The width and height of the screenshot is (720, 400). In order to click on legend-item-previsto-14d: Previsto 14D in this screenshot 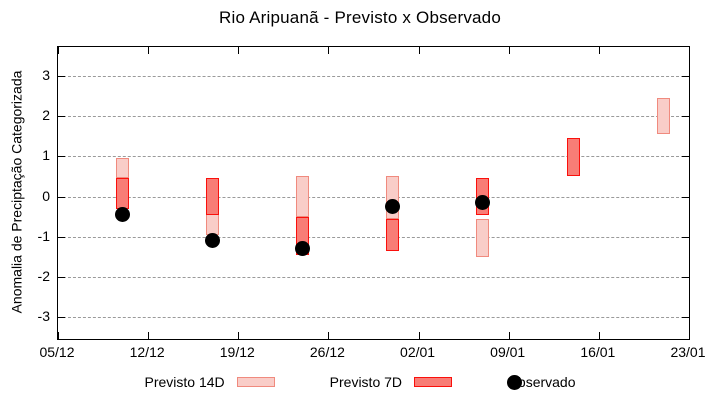, I will do `click(210, 382)`.